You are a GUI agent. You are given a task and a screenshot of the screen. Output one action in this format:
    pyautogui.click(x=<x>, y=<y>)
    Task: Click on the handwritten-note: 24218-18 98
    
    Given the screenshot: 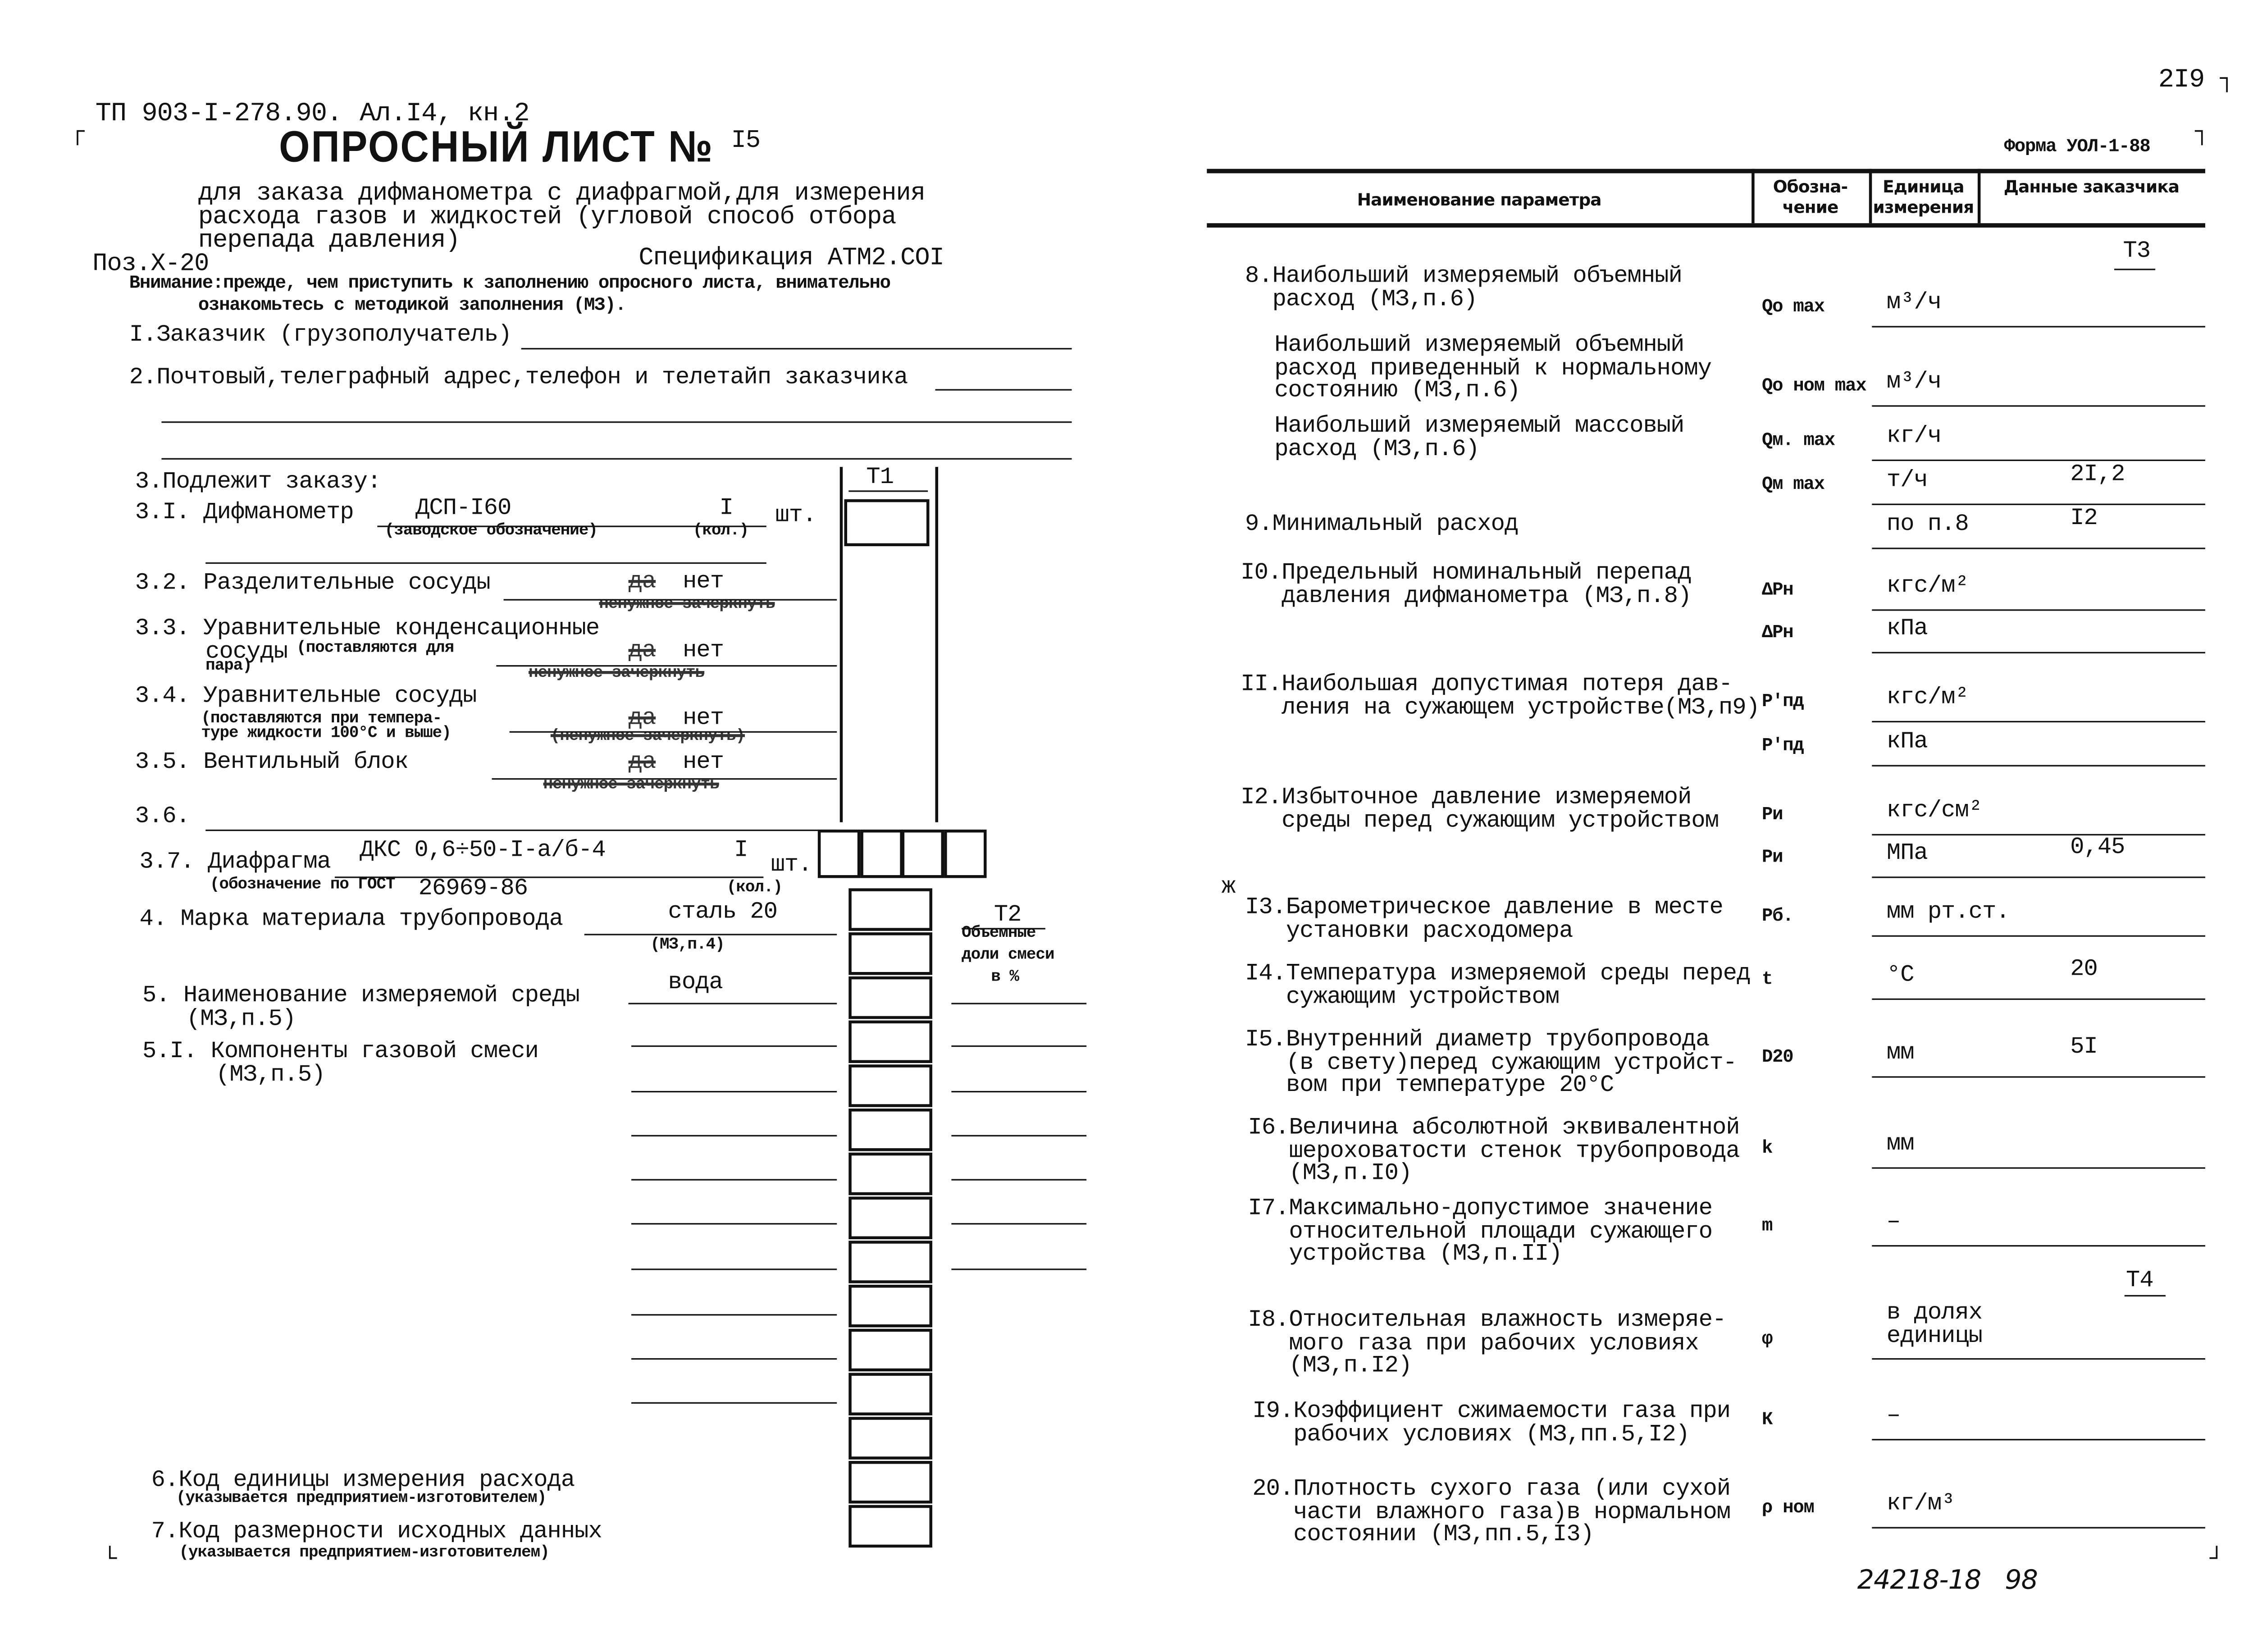 What is the action you would take?
    pyautogui.click(x=1947, y=1581)
    